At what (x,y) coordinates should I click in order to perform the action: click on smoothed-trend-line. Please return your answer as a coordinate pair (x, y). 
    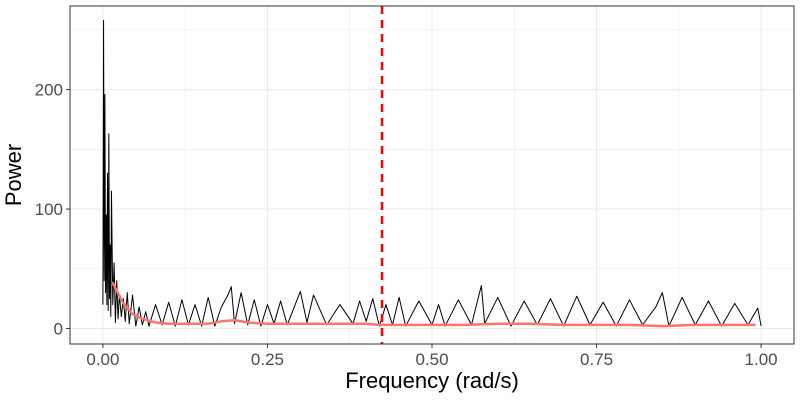
    Looking at the image, I should click on (433, 304).